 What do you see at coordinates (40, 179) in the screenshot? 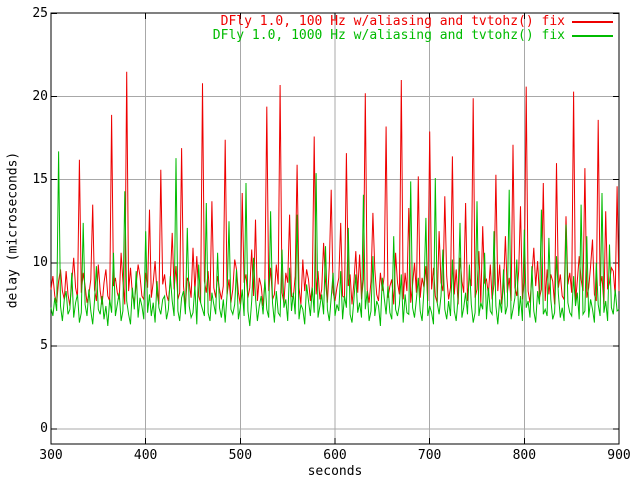
I see `y-tick-label: 15` at bounding box center [40, 179].